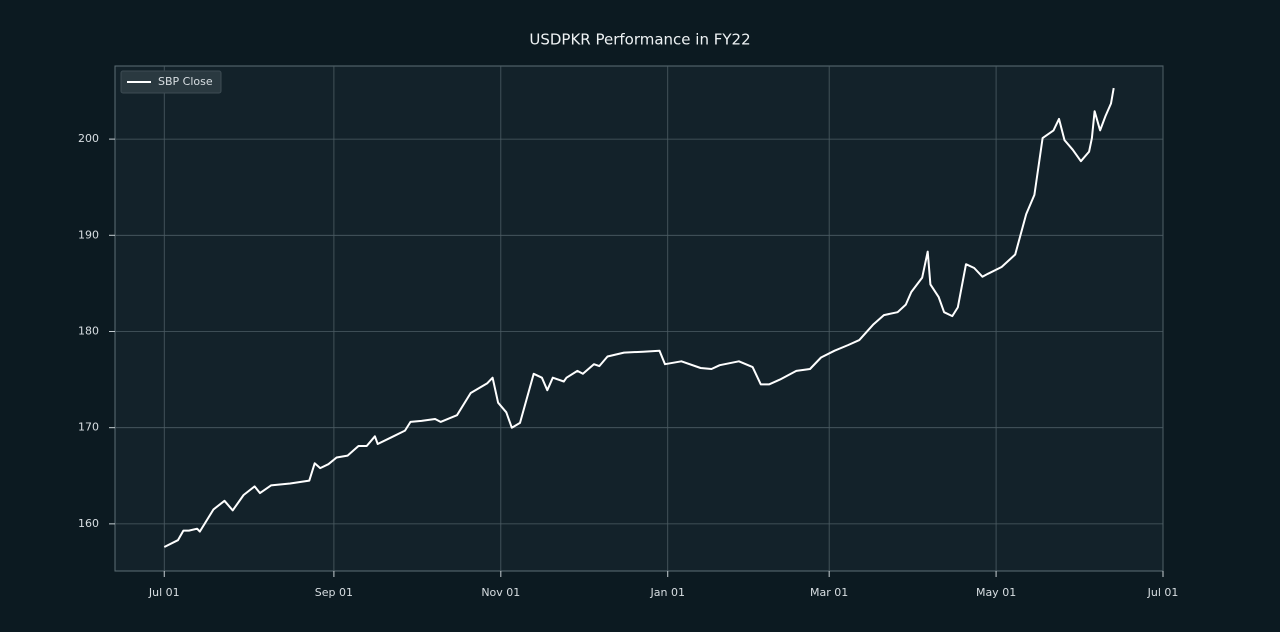 The height and width of the screenshot is (632, 1280). Describe the element at coordinates (829, 592) in the screenshot. I see `x-tick-label: Mar 01` at that location.